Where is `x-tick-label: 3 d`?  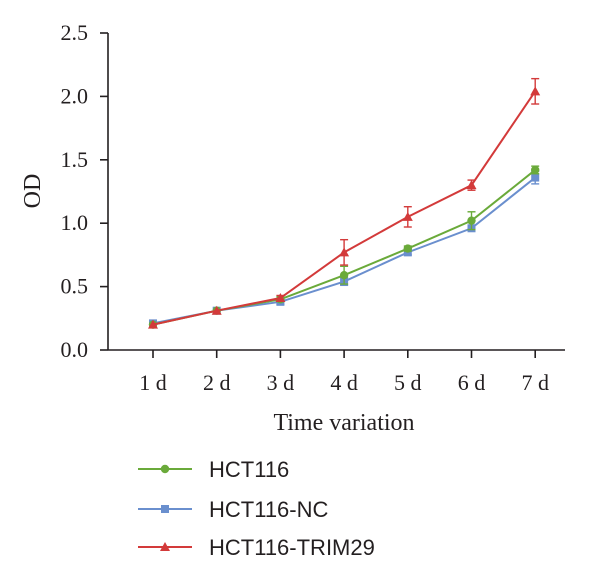 x-tick-label: 3 d is located at coordinates (281, 382).